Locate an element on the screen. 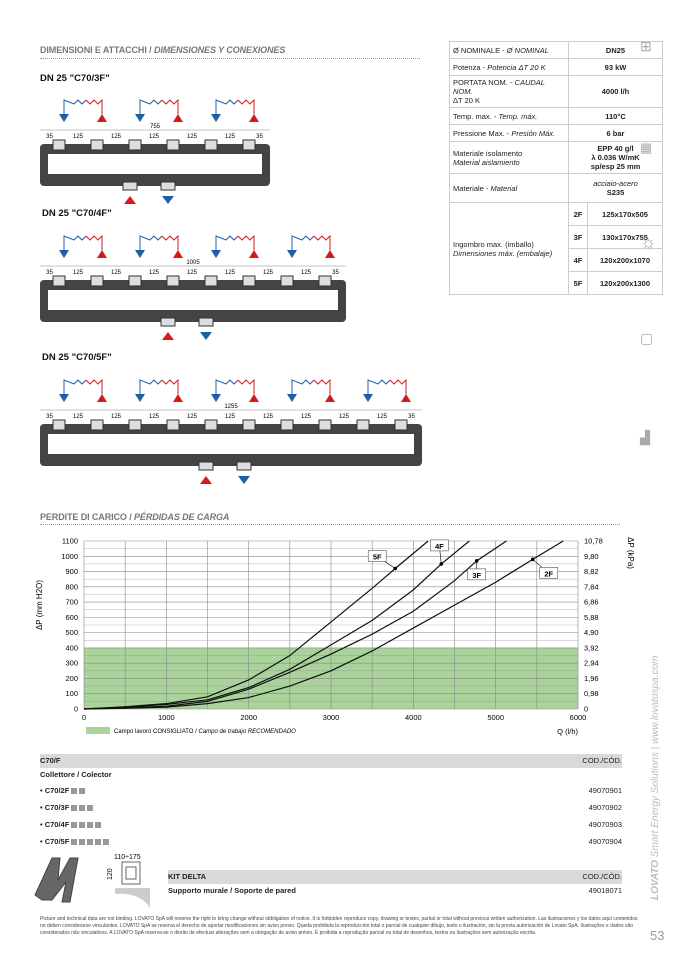 This screenshot has height=959, width=678. size-key: 5F is located at coordinates (578, 283).